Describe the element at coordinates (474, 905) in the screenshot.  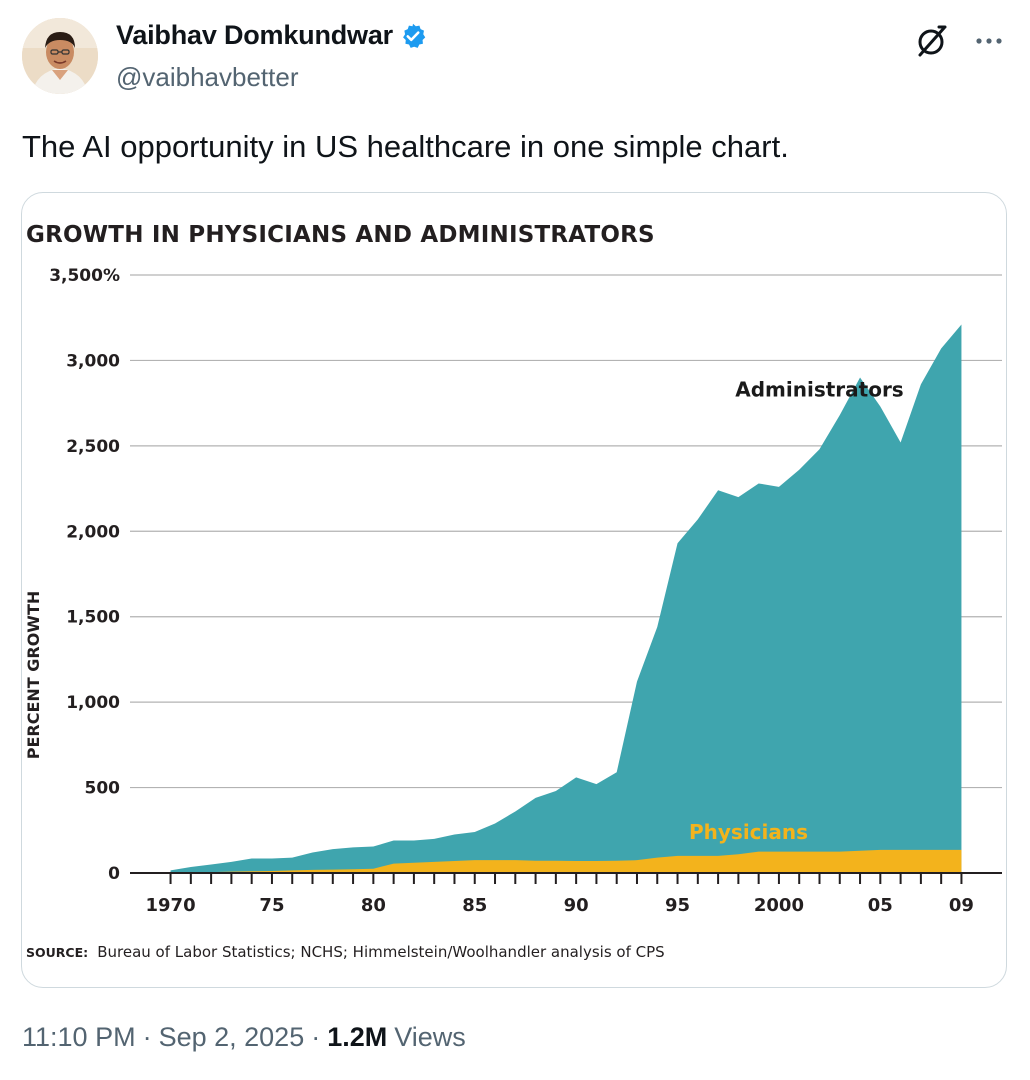
I see `x-tick-label: 85` at that location.